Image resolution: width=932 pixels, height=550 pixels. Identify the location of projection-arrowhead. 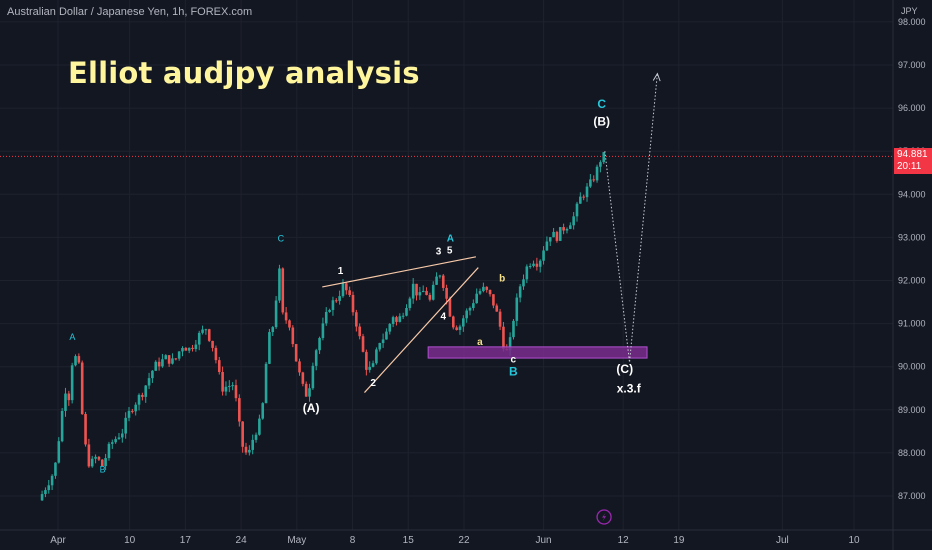
(656, 77).